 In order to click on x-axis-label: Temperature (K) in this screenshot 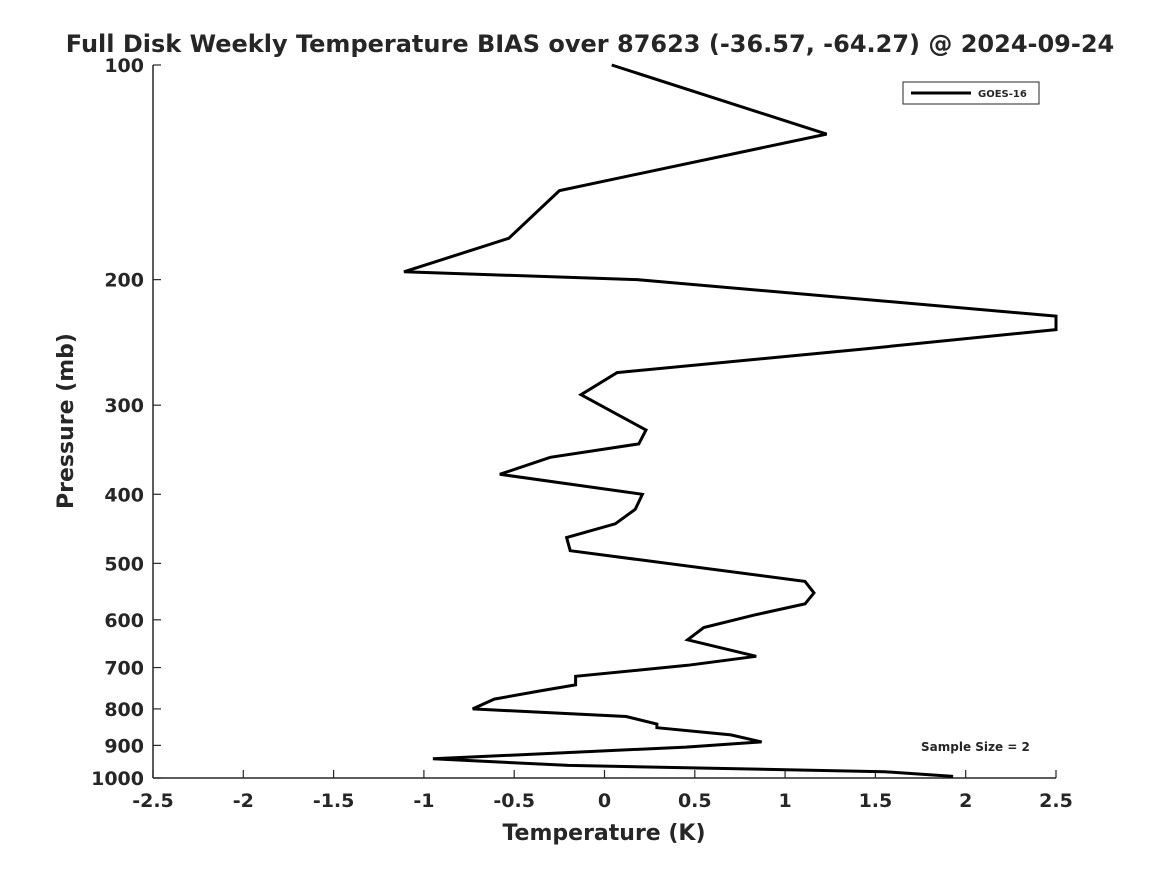, I will do `click(603, 833)`.